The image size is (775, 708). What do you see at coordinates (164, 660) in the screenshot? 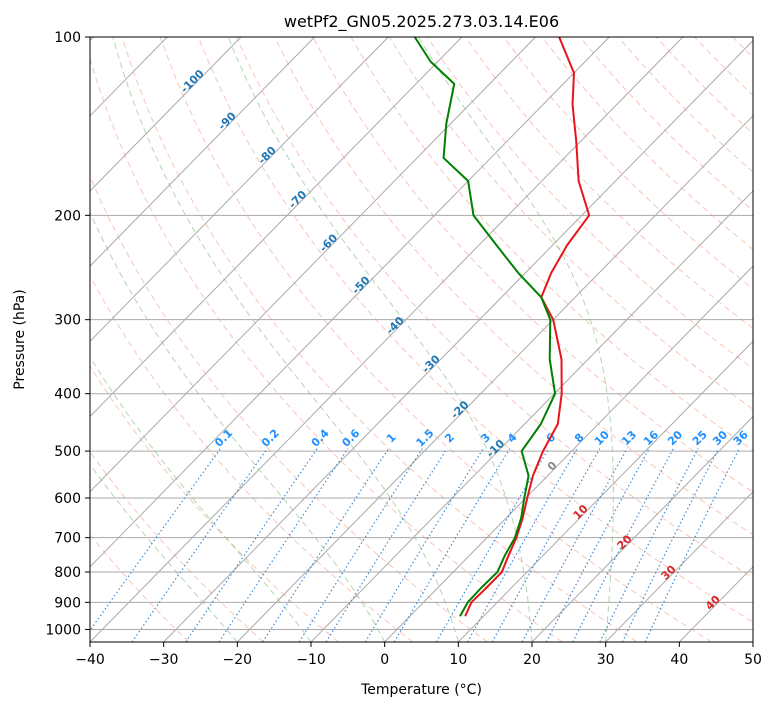
I see `x-tick-label: −30` at bounding box center [164, 660].